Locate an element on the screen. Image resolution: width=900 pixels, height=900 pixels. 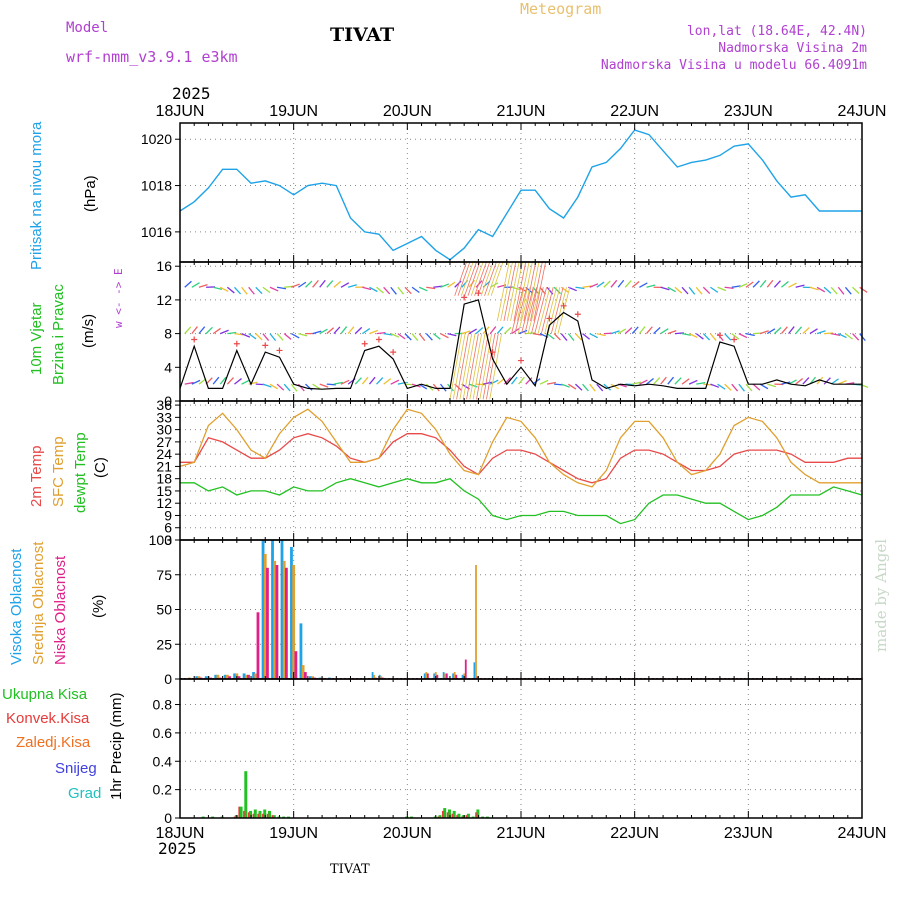
y-tick-label: 33 is located at coordinates (164, 417).